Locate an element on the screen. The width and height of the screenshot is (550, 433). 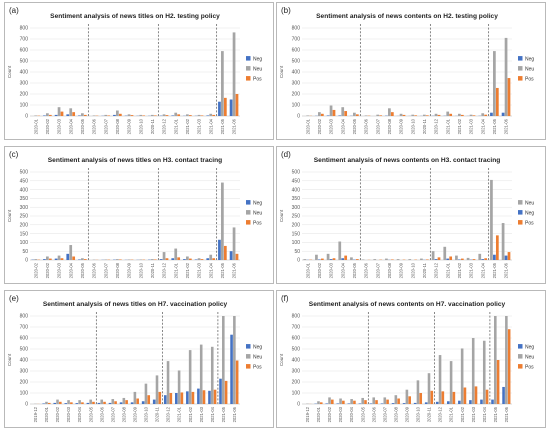
x-tick-label: 2019-12 is located at coordinates (35, 414).